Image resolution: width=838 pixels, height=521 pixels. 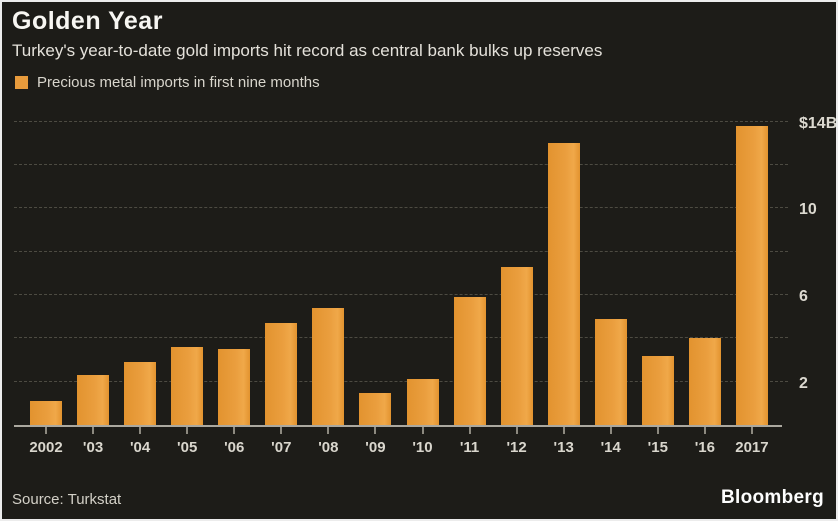 I want to click on x-axis-label: '09, so click(x=375, y=447).